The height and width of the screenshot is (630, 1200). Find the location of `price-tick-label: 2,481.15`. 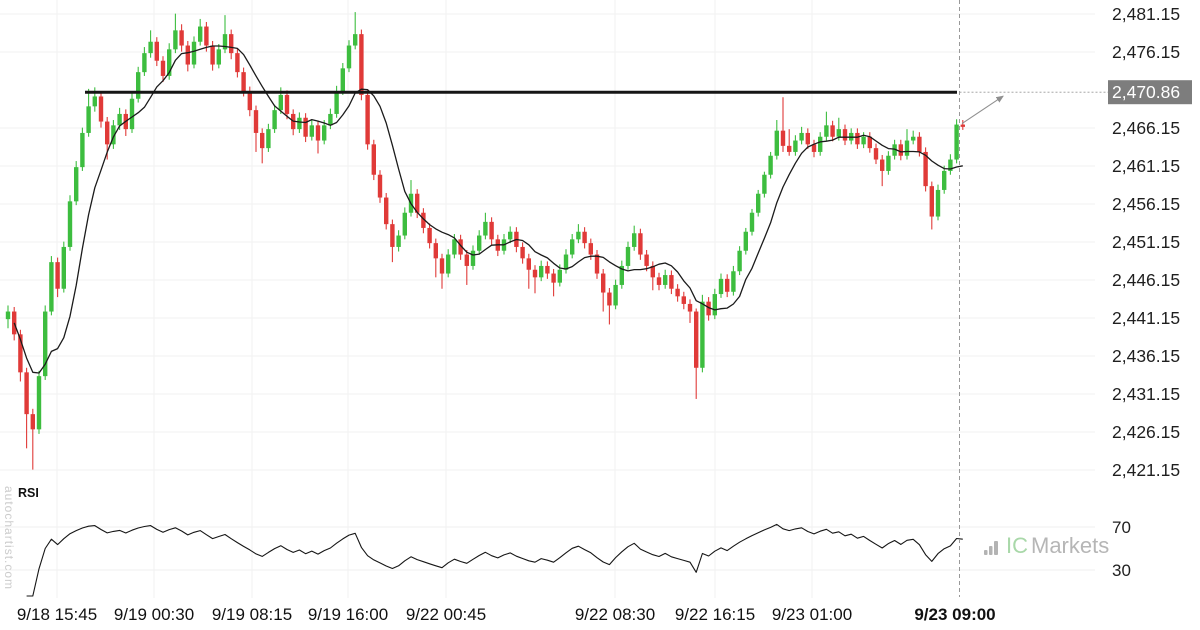

price-tick-label: 2,481.15 is located at coordinates (1146, 14).